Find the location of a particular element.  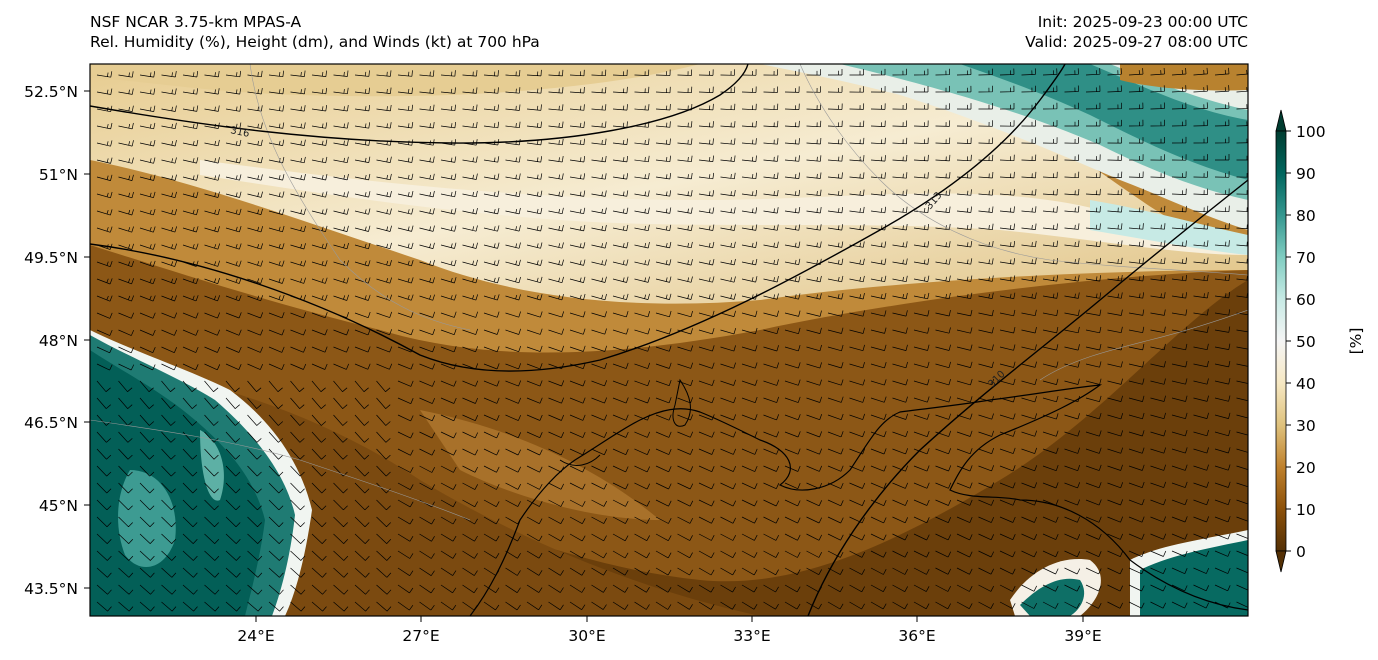

cbar-tick-60: 60 is located at coordinates (1306, 300).